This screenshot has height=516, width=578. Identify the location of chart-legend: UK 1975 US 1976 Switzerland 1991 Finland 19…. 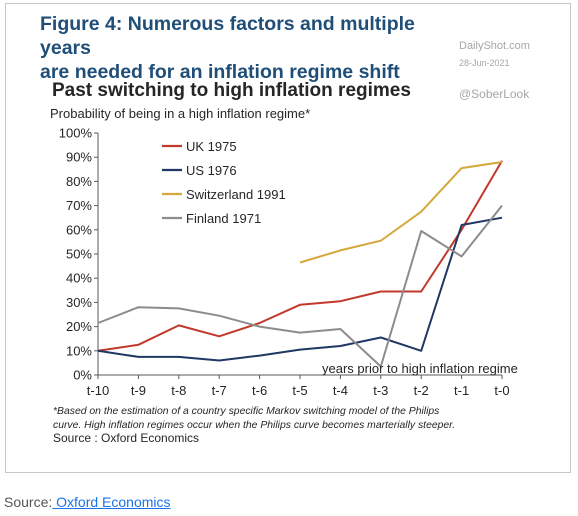
(224, 182).